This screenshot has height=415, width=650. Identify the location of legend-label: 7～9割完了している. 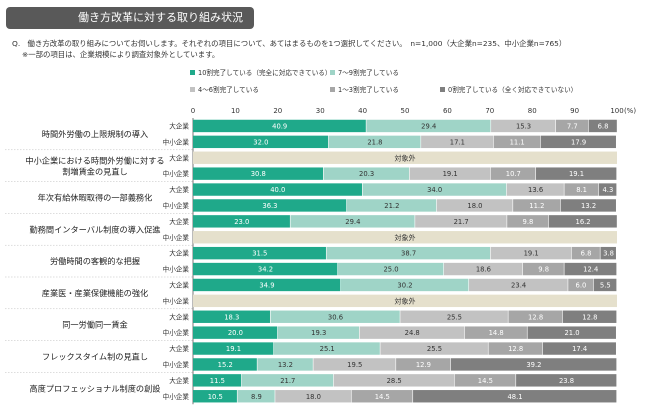
(368, 72).